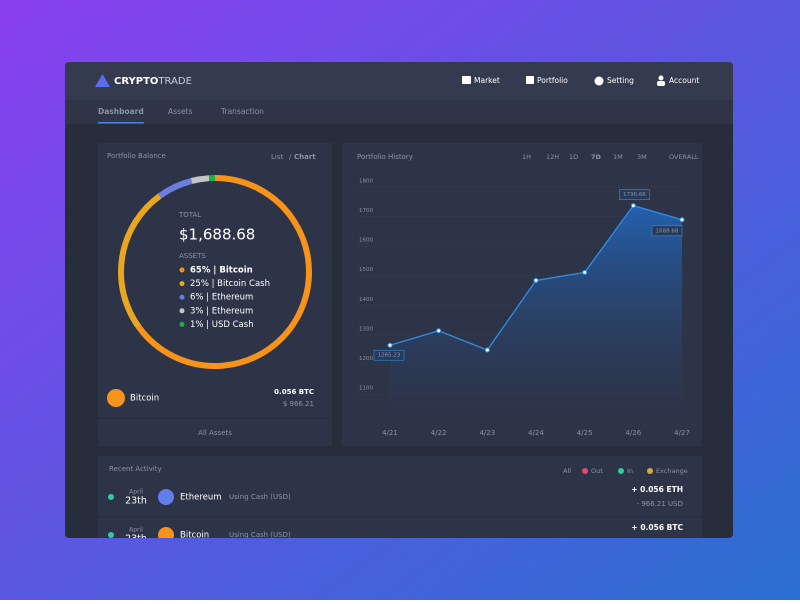  I want to click on filter: In, so click(630, 471).